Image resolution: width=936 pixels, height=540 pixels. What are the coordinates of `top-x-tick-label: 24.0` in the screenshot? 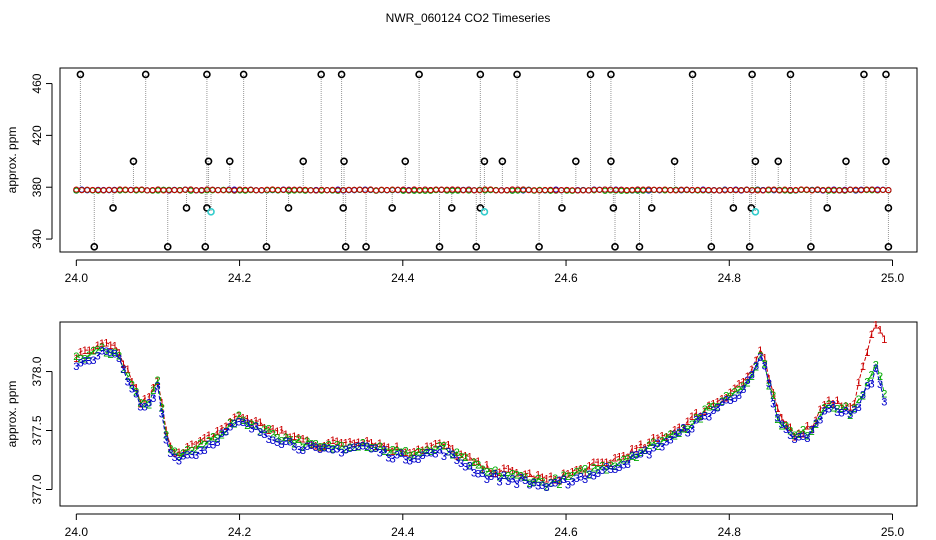 It's located at (77, 278).